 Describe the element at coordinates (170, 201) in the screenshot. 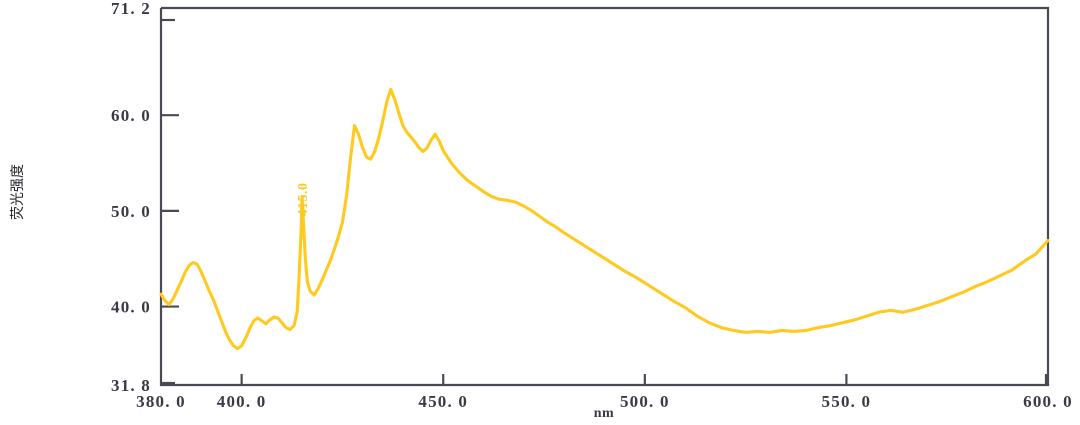

I see `y-axis-ticks` at that location.